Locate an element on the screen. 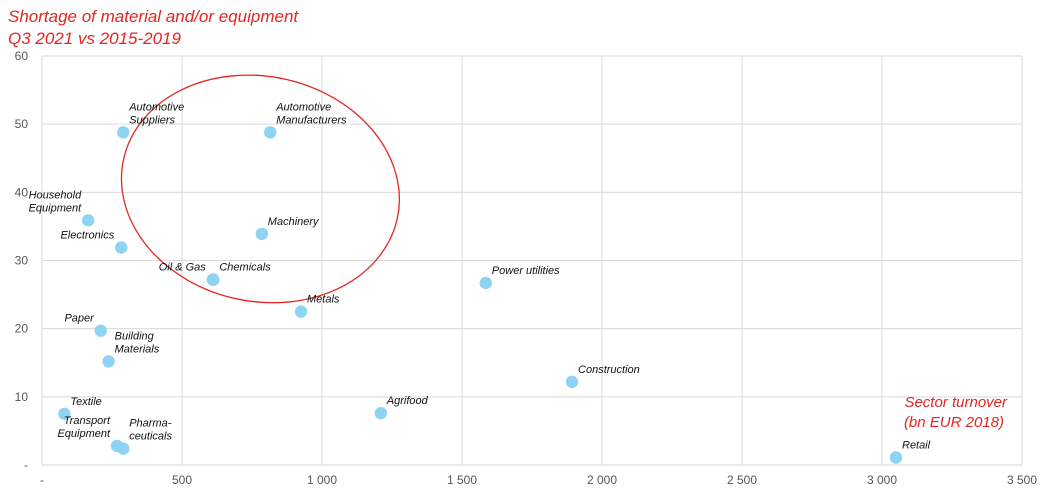 This screenshot has height=490, width=1051. y-tick-label: 20 is located at coordinates (22, 329).